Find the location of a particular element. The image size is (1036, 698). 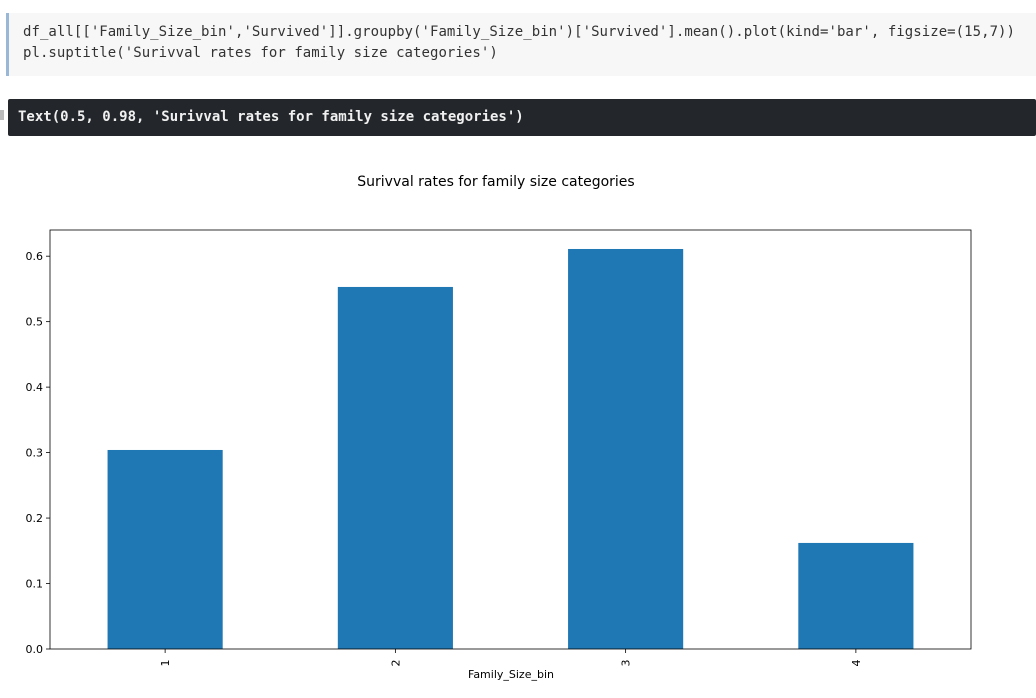

y-tick-label: 0.1 is located at coordinates (35, 584).